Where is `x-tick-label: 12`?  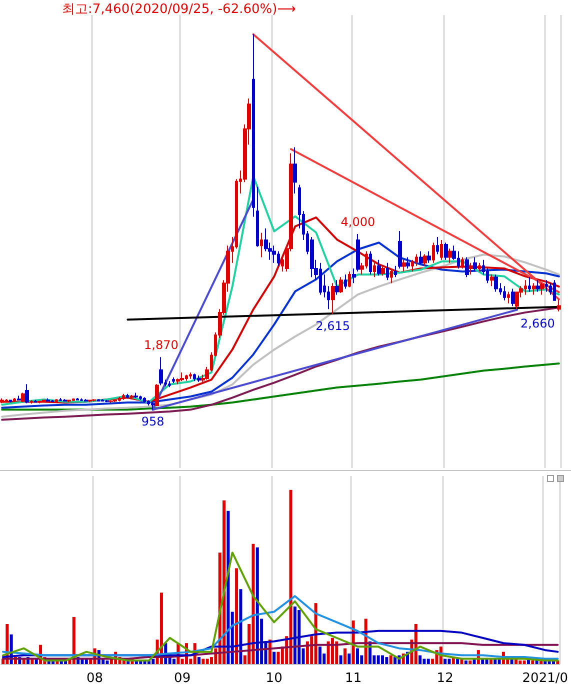
x-tick-label: 12 is located at coordinates (445, 678).